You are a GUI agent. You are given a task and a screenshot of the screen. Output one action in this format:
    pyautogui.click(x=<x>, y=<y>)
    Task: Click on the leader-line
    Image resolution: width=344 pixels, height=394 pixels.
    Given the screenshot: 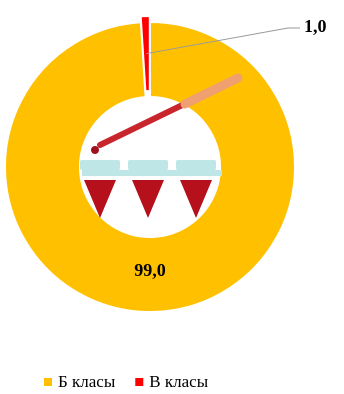 What is the action you would take?
    pyautogui.click(x=223, y=41)
    